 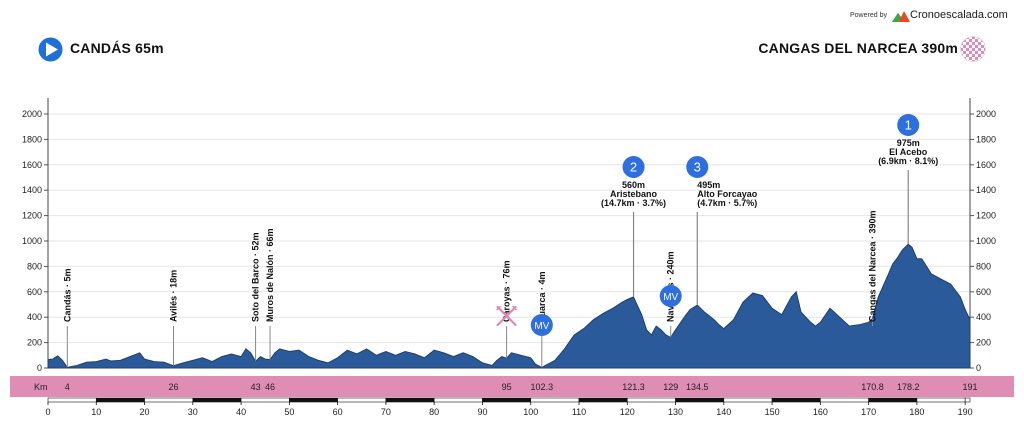 I want to click on x-tick-label: 130, so click(x=675, y=412).